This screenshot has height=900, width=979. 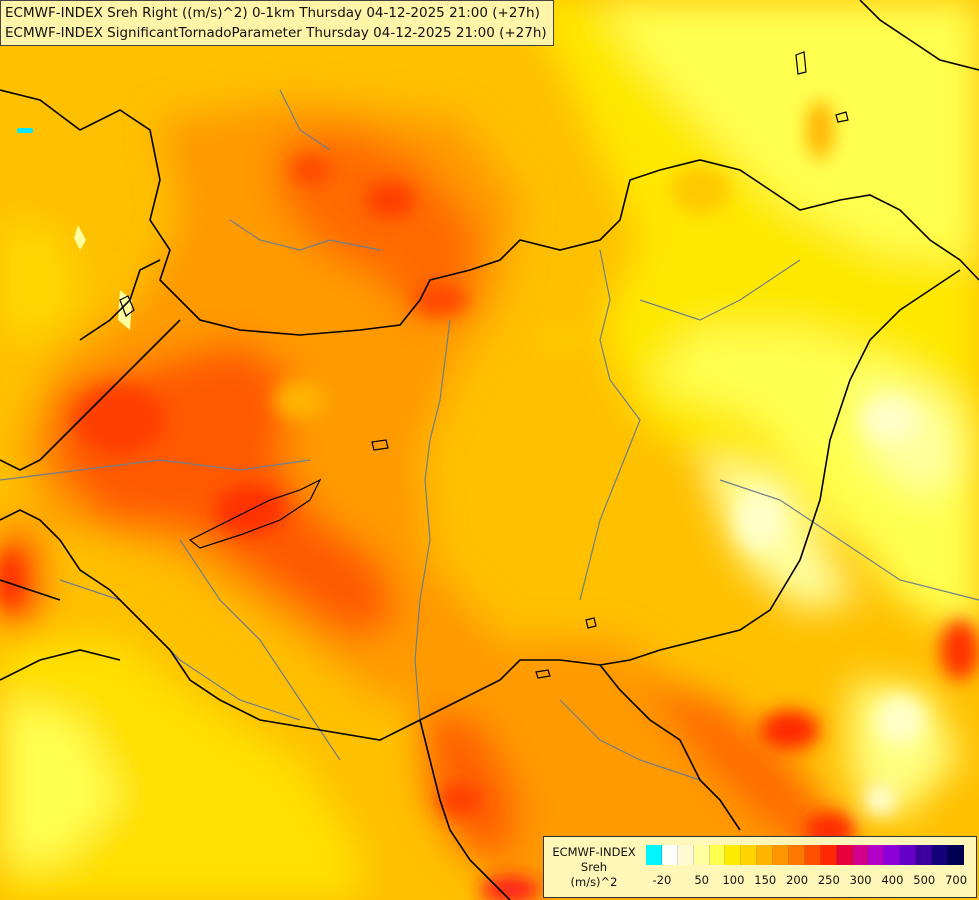 What do you see at coordinates (892, 880) in the screenshot?
I see `legend-tick-label: 400` at bounding box center [892, 880].